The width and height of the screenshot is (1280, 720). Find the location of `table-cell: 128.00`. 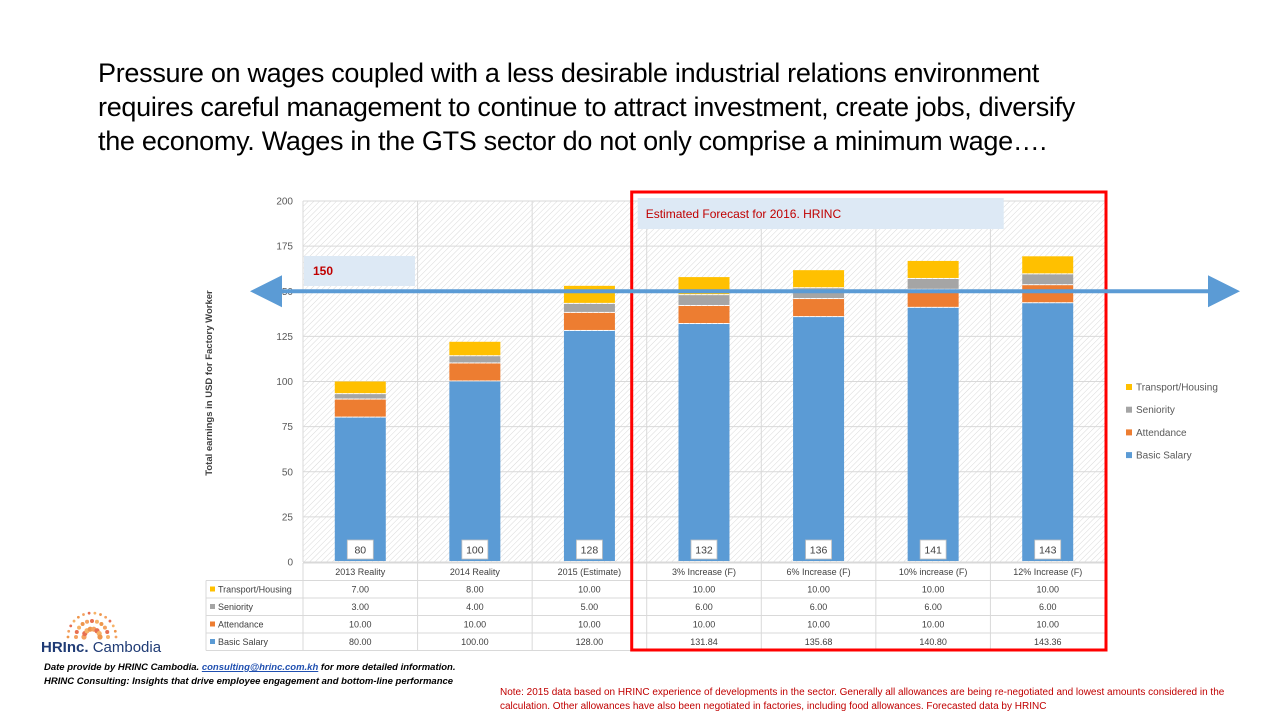

table-cell: 128.00 is located at coordinates (590, 642).